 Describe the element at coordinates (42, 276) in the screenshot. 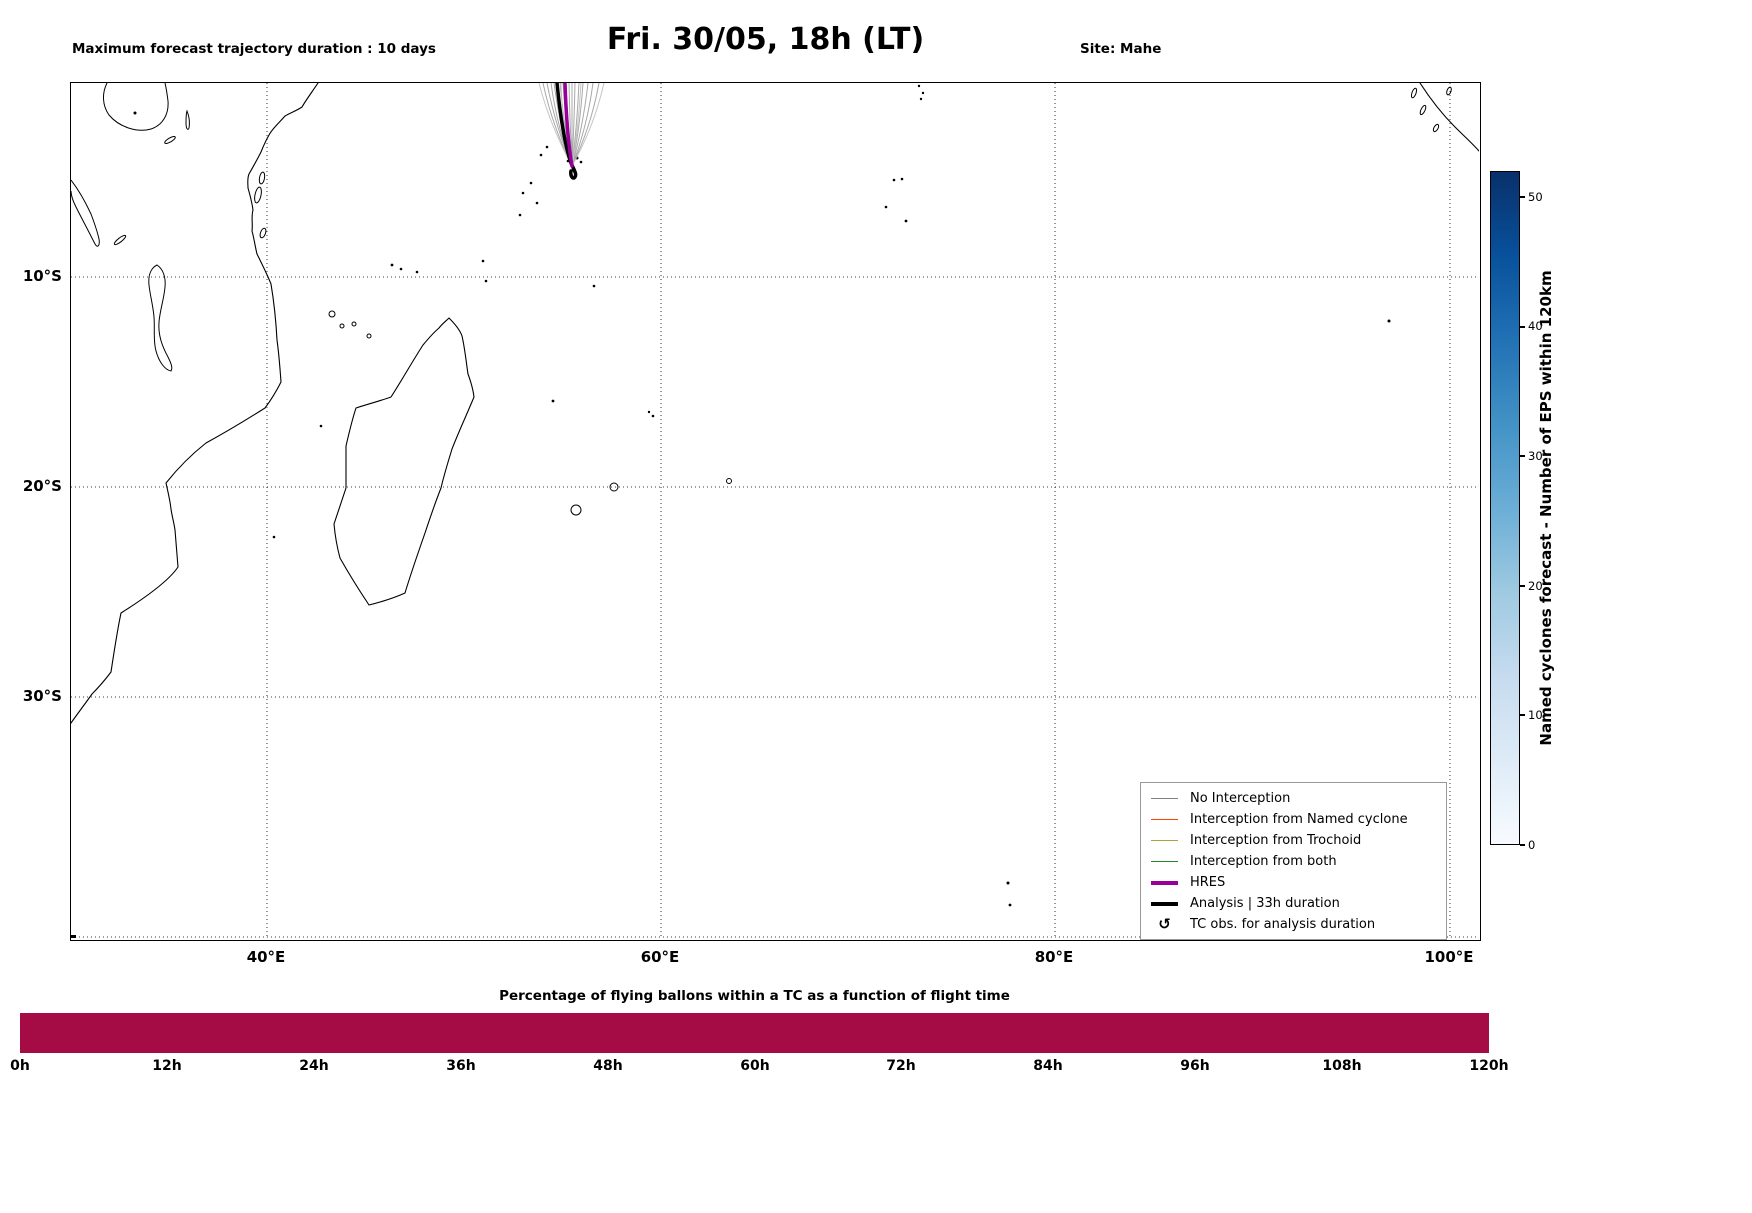

I see `y-tick-10s: 10°S` at that location.